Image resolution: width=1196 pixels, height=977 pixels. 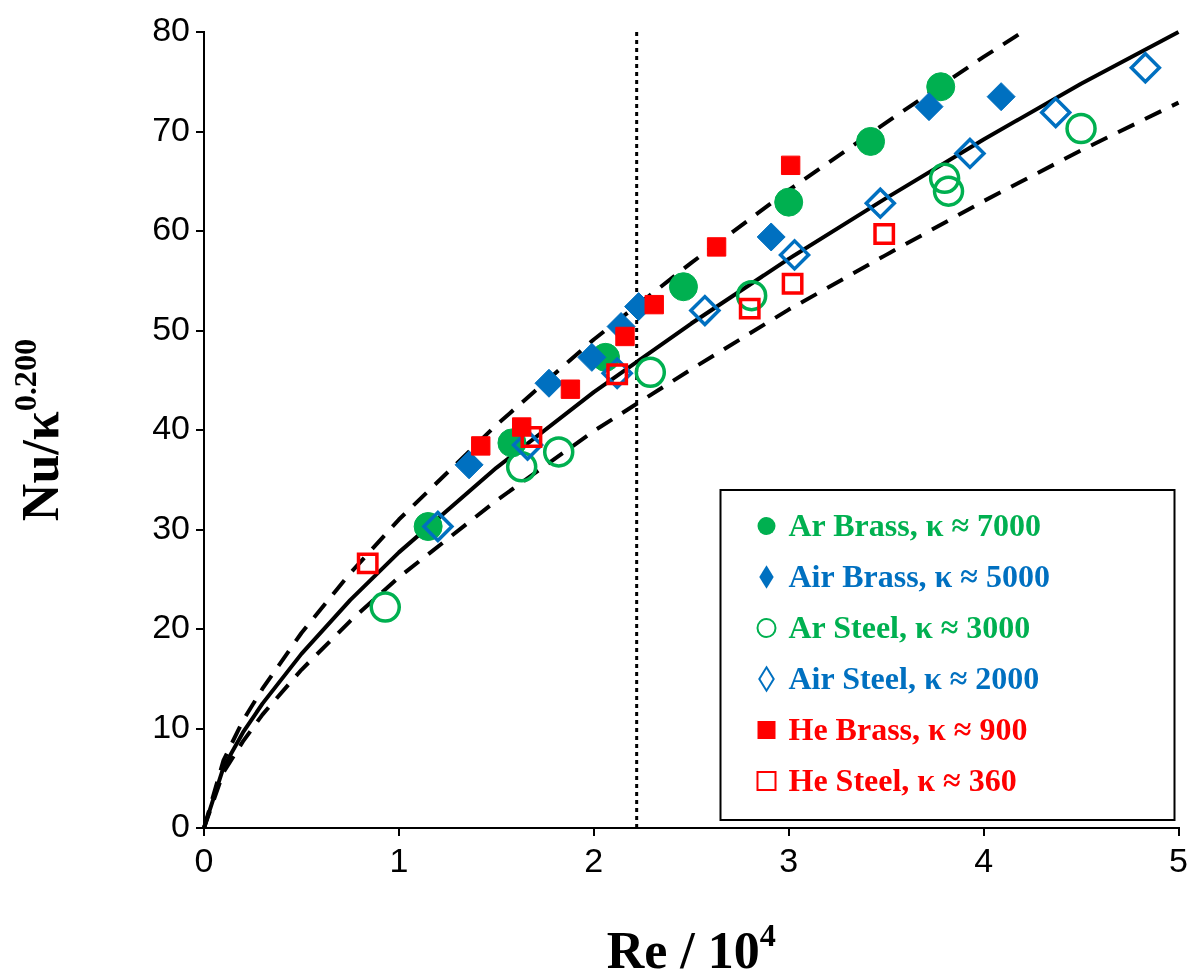 What do you see at coordinates (171, 128) in the screenshot?
I see `y-tick-label: 70` at bounding box center [171, 128].